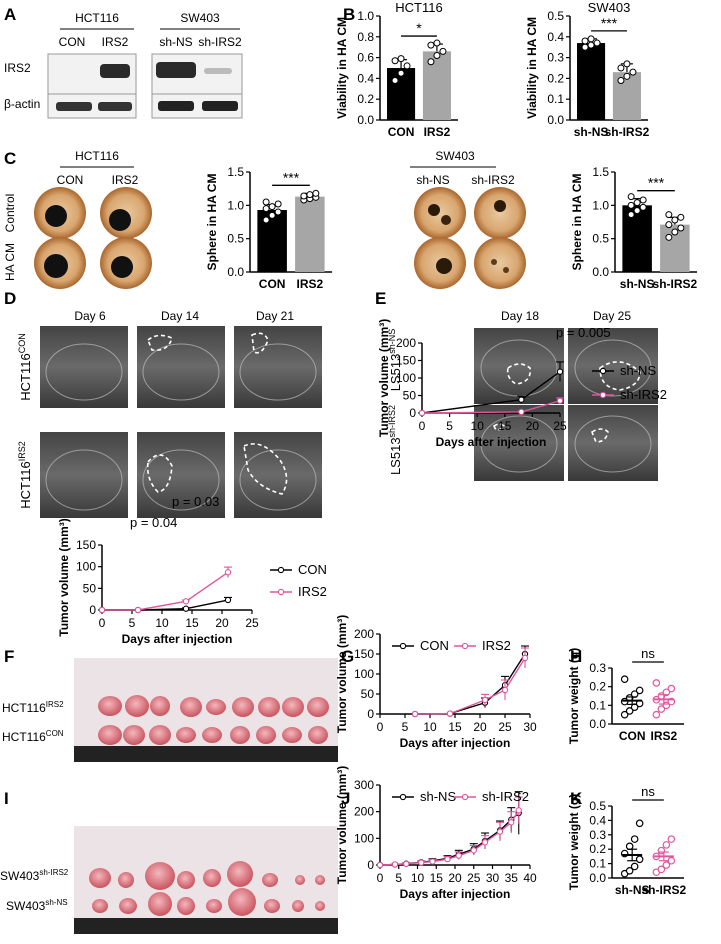 The width and height of the screenshot is (721, 944). I want to click on image-col-label: sh-IRS2, so click(493, 180).